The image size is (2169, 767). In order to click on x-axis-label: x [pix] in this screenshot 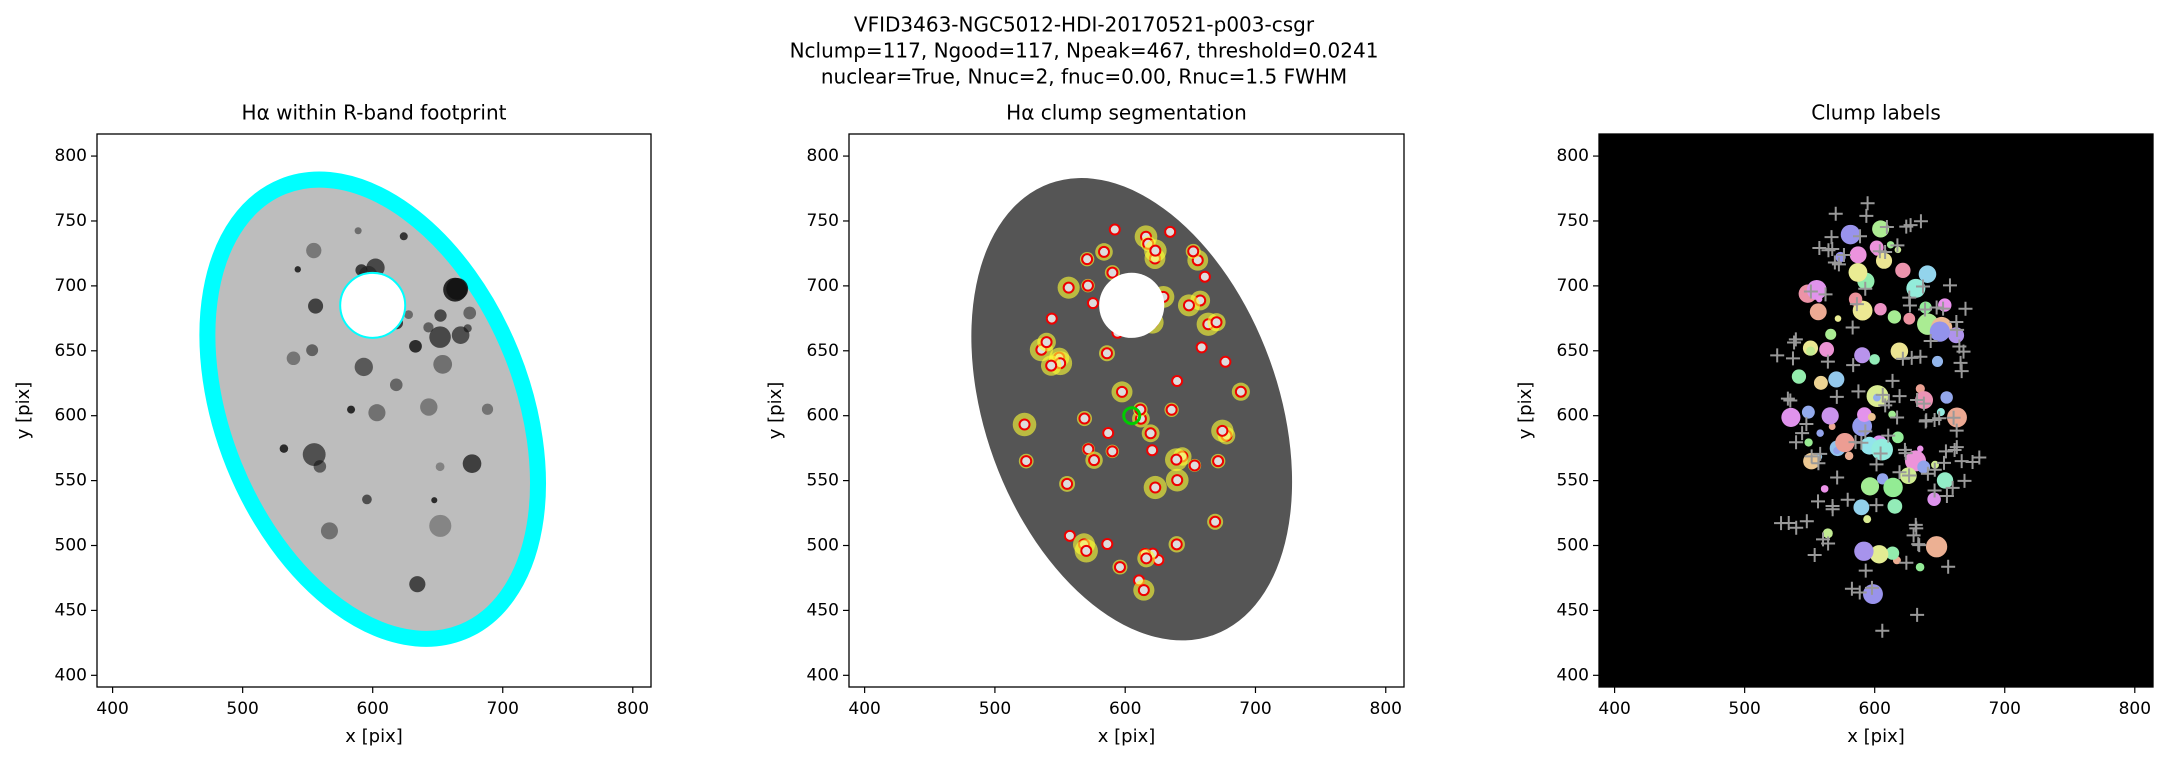, I will do `click(374, 736)`.